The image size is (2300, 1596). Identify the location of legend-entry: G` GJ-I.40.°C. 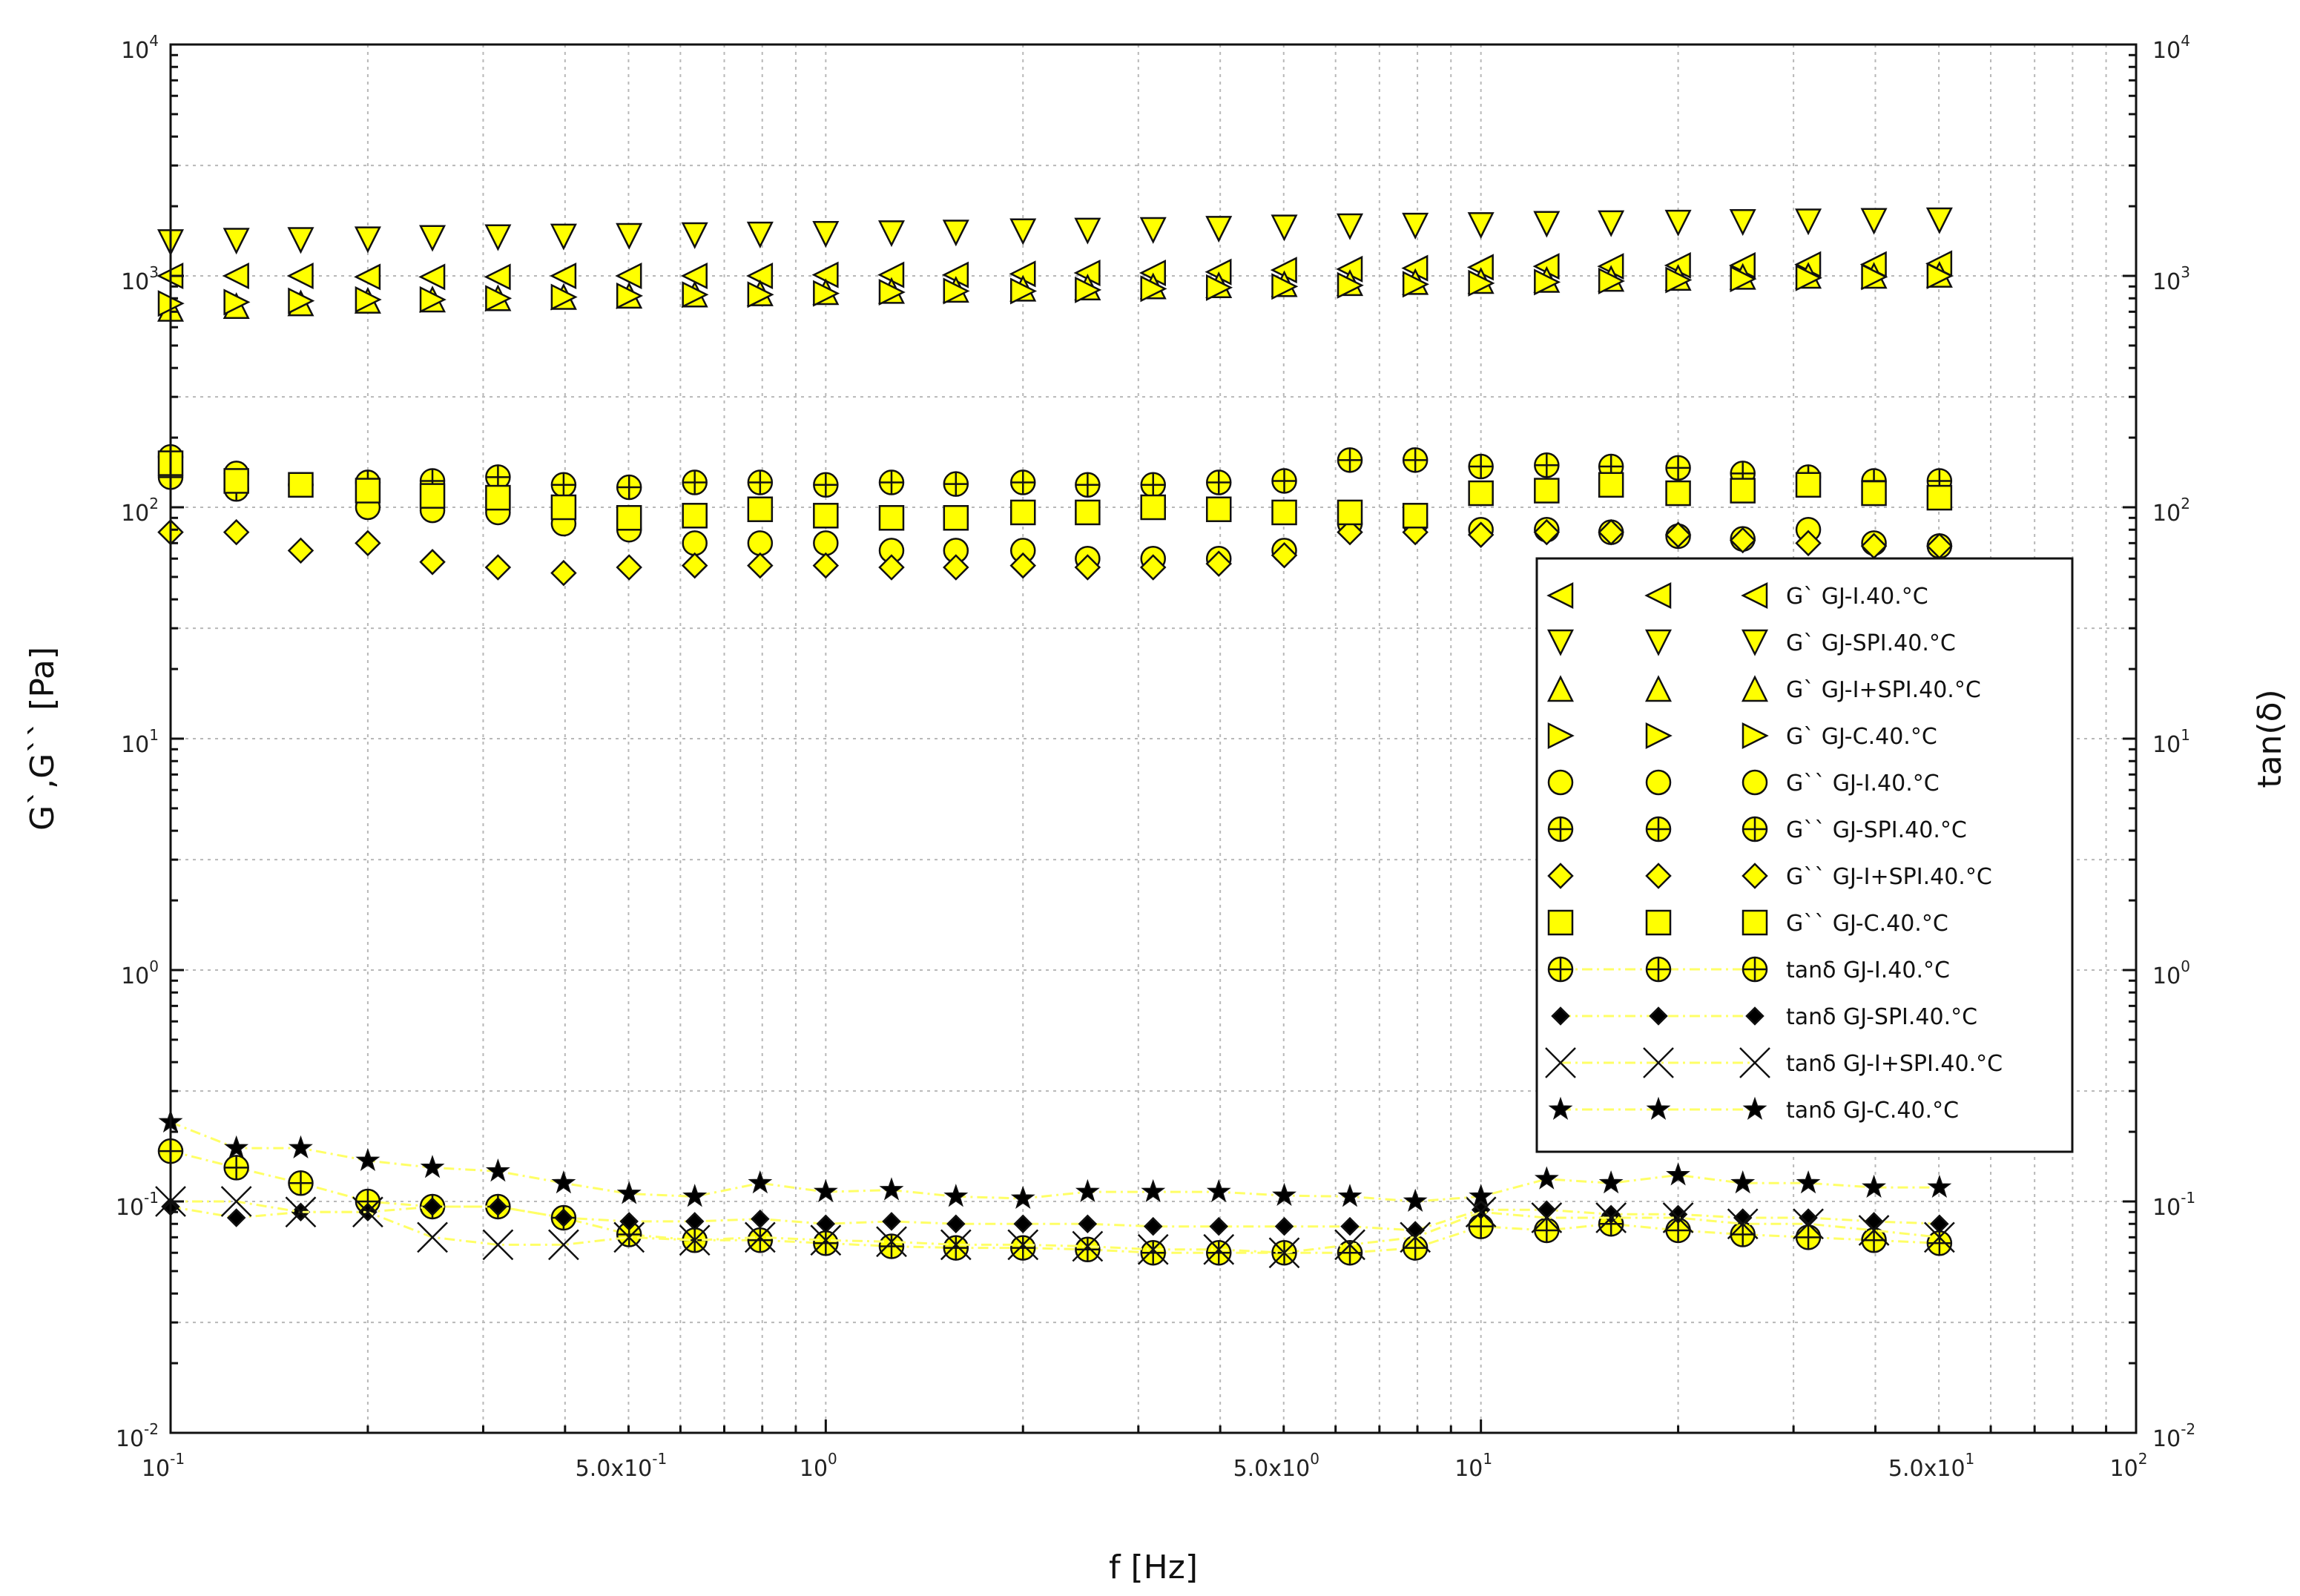
(1737, 595).